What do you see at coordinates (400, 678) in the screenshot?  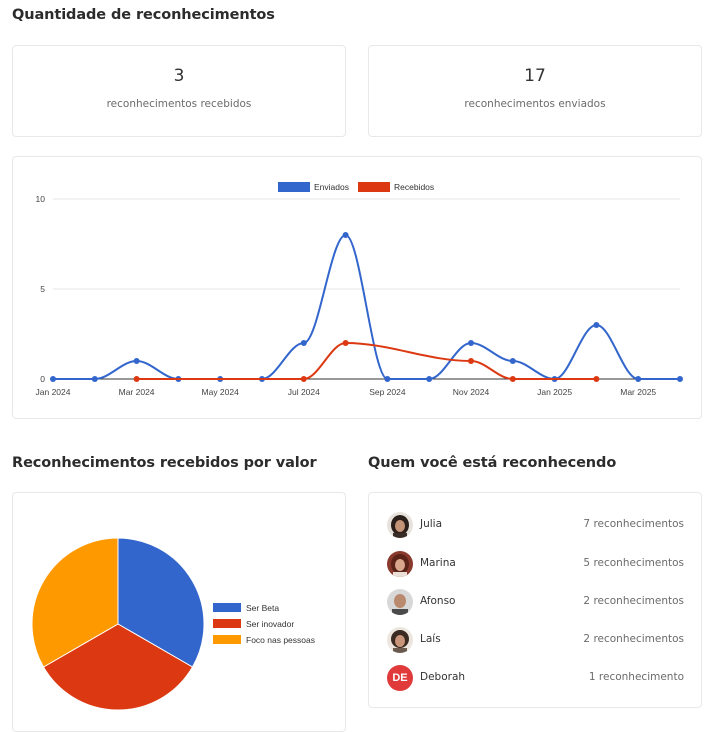 I see `avatar-initials: DE` at bounding box center [400, 678].